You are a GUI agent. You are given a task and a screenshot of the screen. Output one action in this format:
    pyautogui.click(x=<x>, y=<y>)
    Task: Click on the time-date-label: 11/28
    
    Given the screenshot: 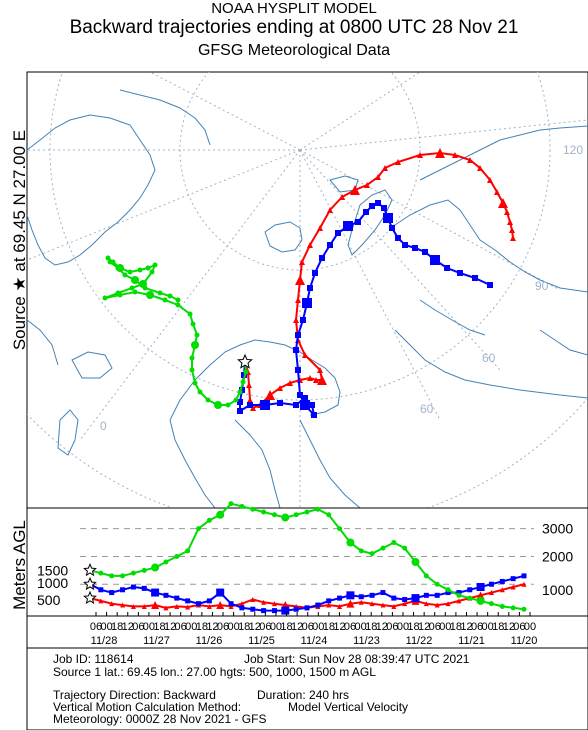 What is the action you would take?
    pyautogui.click(x=104, y=641)
    